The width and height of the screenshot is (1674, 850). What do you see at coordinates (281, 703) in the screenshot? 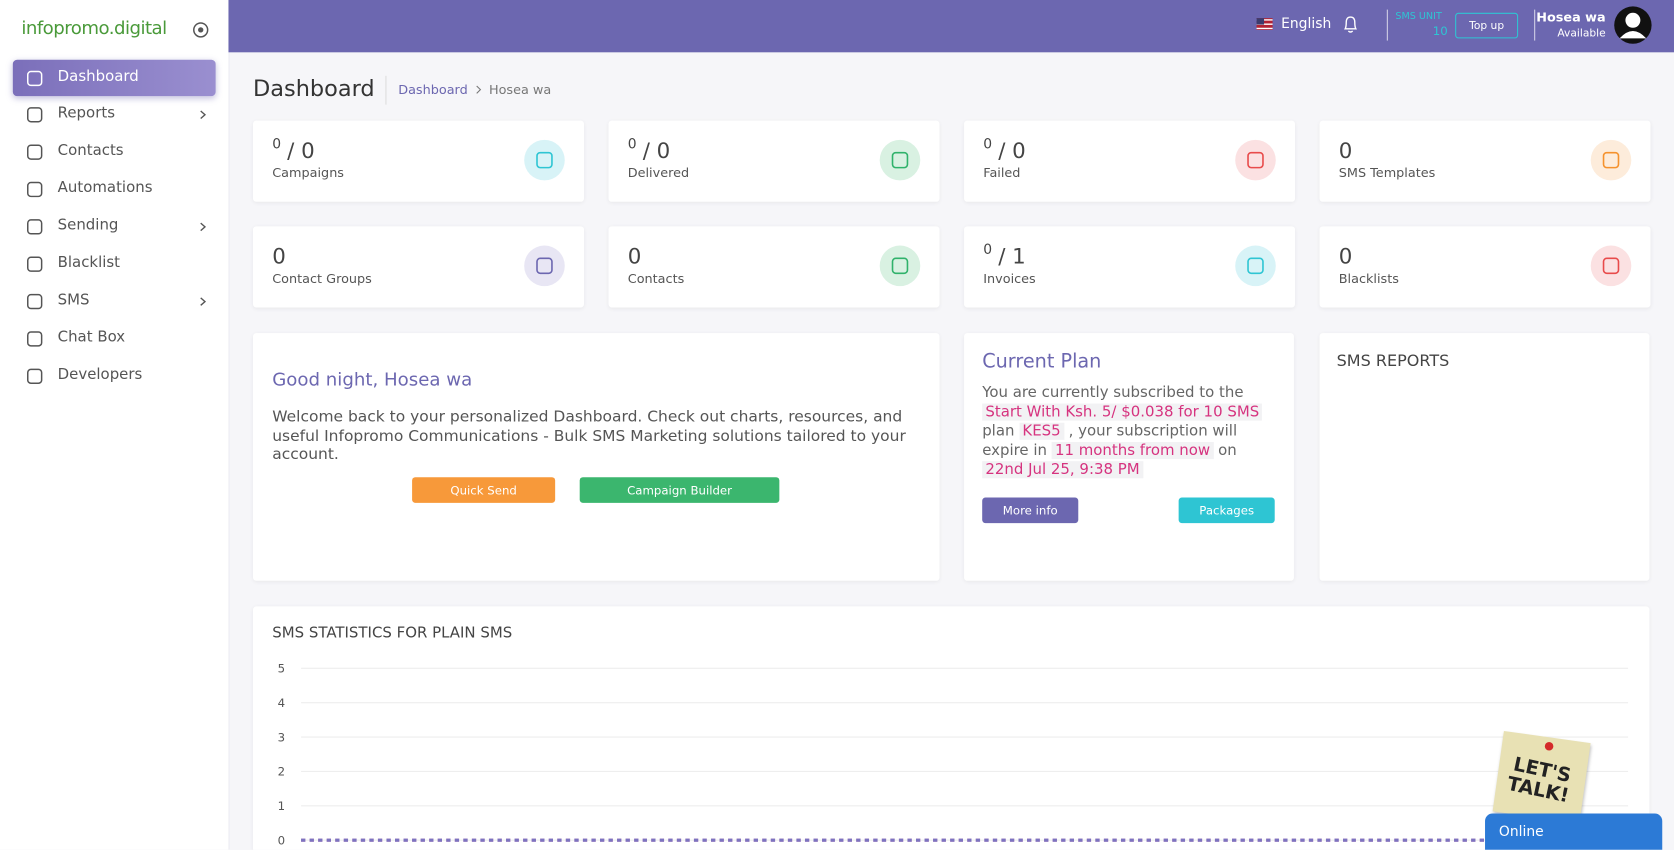
I see `y-tick-label: 4` at bounding box center [281, 703].